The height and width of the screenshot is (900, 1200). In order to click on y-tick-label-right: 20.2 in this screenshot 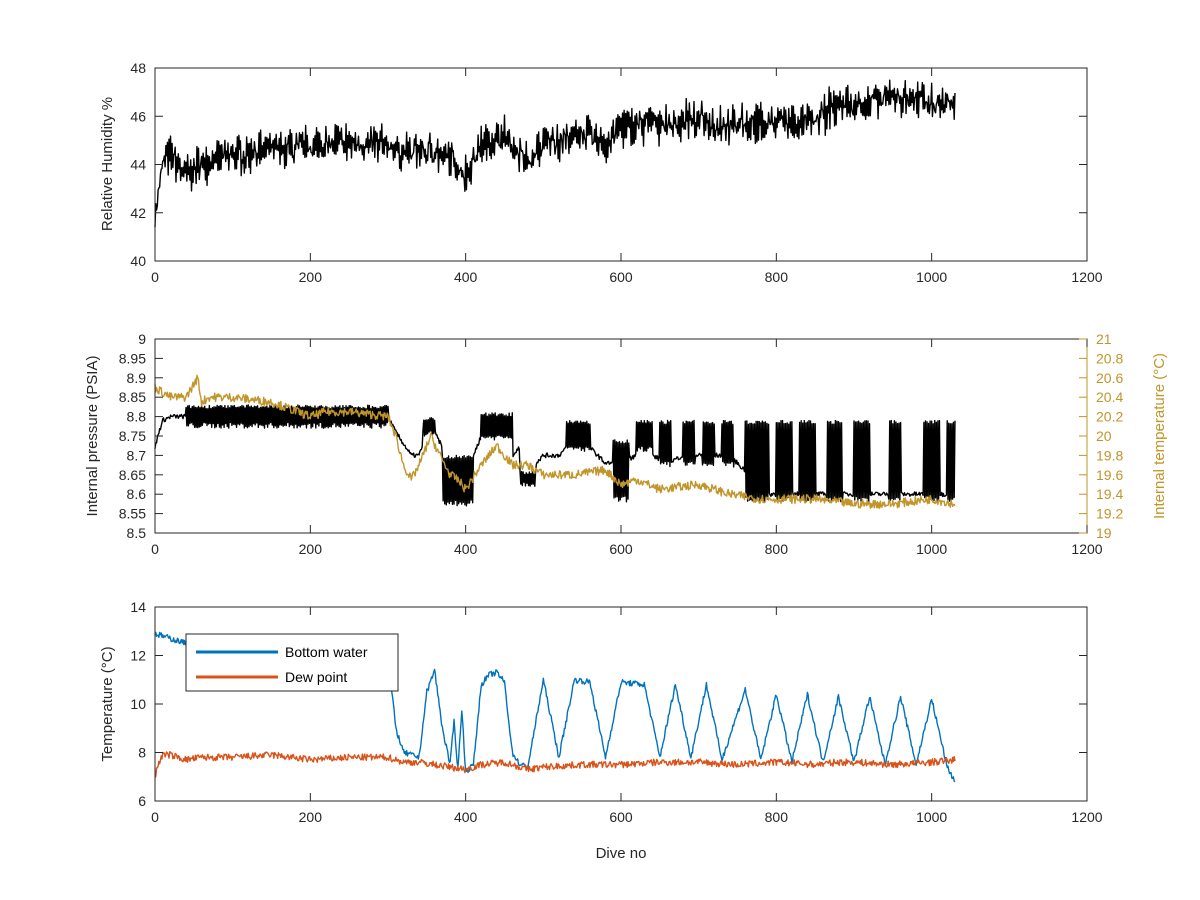, I will do `click(1109, 417)`.